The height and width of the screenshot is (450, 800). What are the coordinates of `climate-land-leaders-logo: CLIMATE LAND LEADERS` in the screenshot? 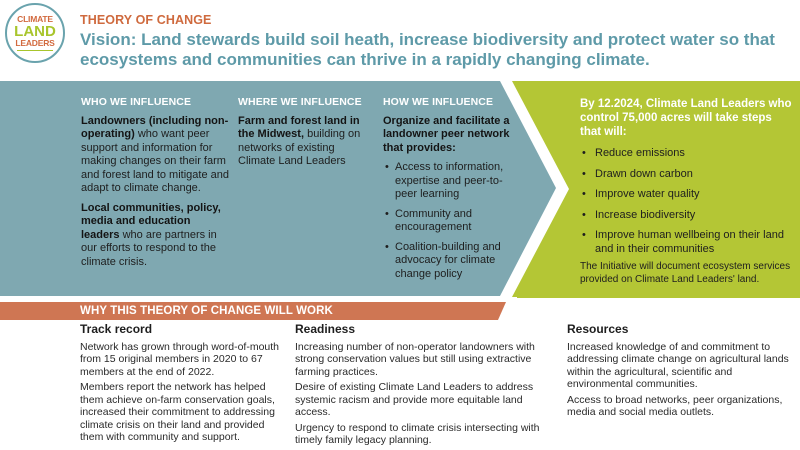 It's located at (35, 33).